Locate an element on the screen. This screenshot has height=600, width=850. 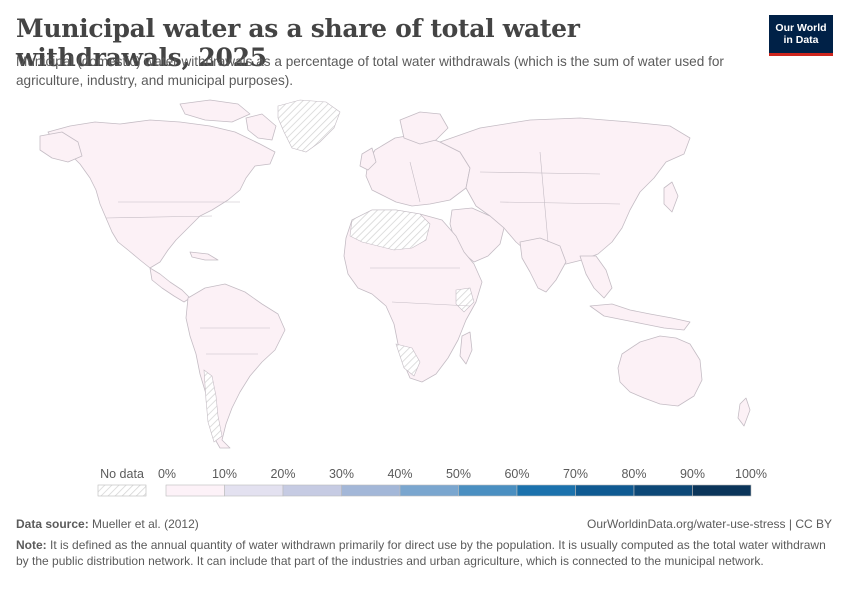
region-uk is located at coordinates (368, 159).